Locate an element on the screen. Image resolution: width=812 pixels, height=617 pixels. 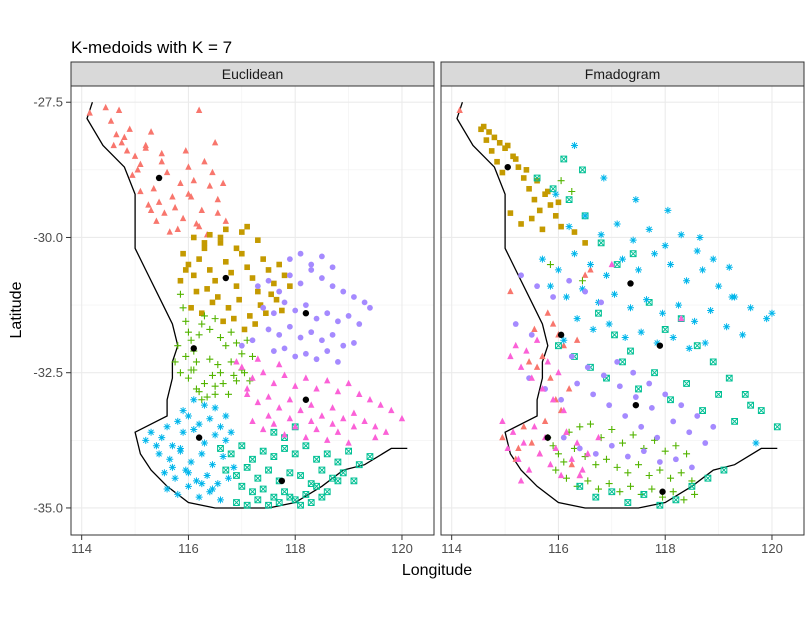
medoids is located at coordinates (585, 329).